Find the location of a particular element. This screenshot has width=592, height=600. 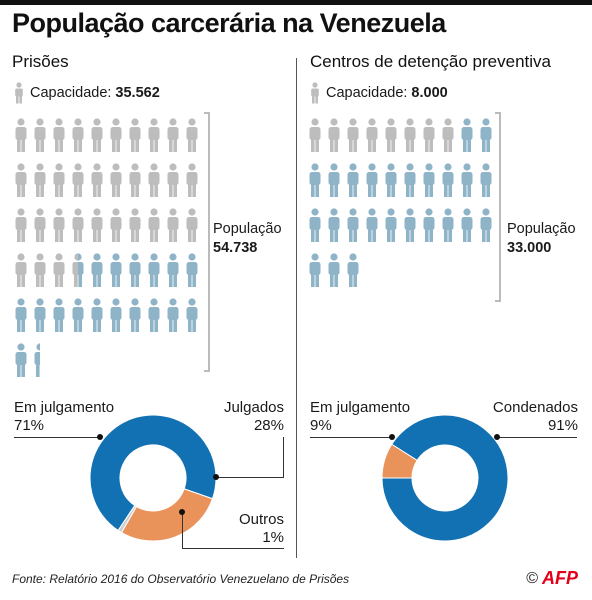

prisons-bracket is located at coordinates (207, 242).